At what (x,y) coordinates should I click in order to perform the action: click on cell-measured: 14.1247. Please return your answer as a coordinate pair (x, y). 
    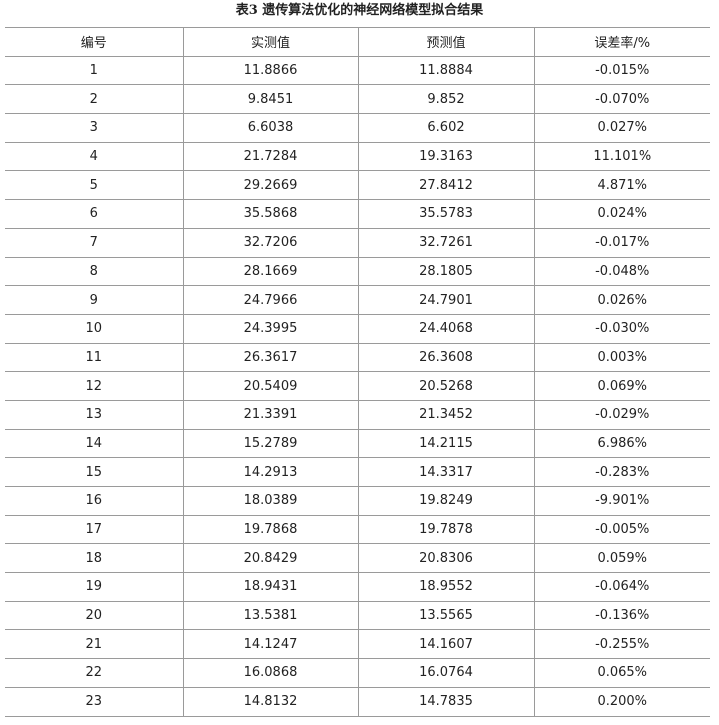
    Looking at the image, I should click on (270, 644).